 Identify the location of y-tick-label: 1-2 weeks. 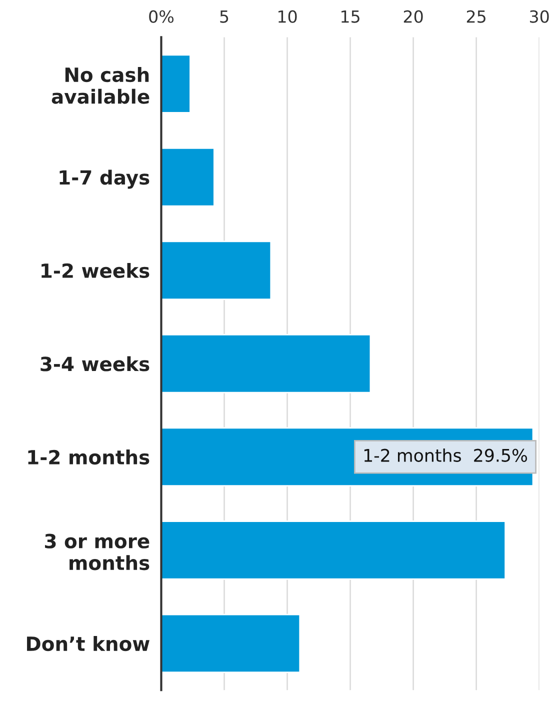
(96, 270).